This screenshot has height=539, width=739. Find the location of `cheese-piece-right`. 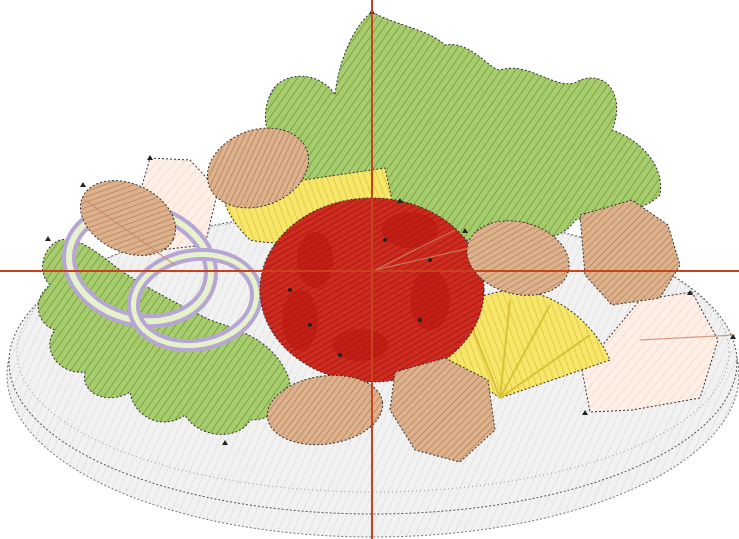

cheese-piece-right is located at coordinates (650, 352).